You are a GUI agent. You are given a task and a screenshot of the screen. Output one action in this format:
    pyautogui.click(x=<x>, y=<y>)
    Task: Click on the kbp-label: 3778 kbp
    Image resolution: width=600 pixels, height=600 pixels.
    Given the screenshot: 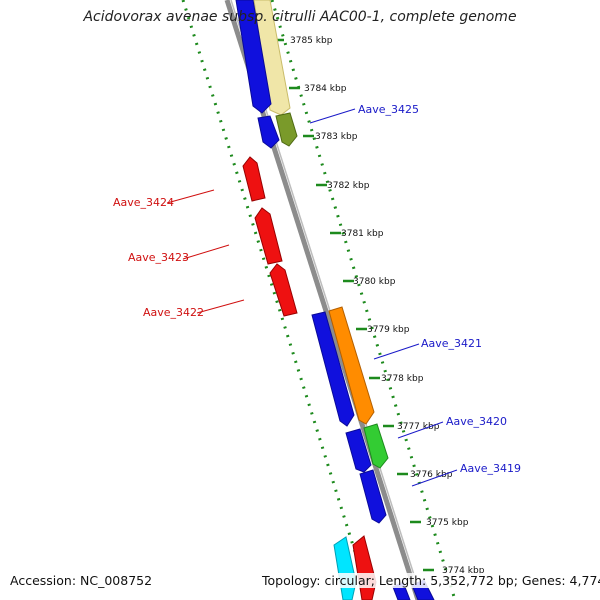 What is the action you would take?
    pyautogui.click(x=402, y=379)
    